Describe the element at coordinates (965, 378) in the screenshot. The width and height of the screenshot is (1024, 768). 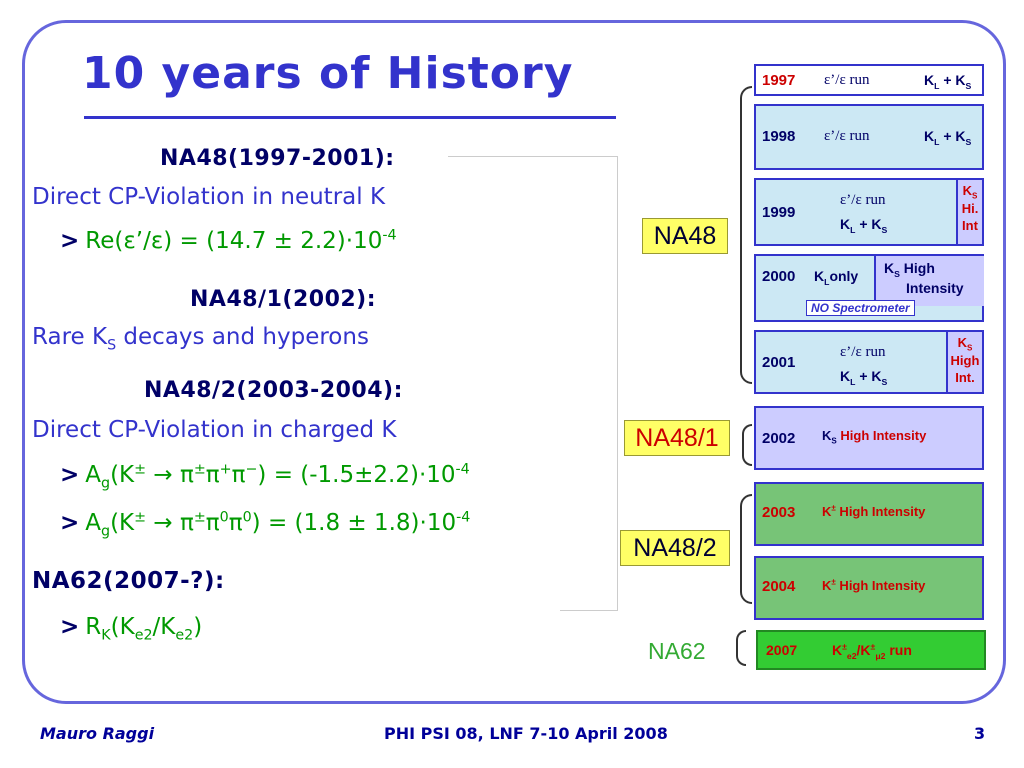
I see `side2: Int.` at that location.